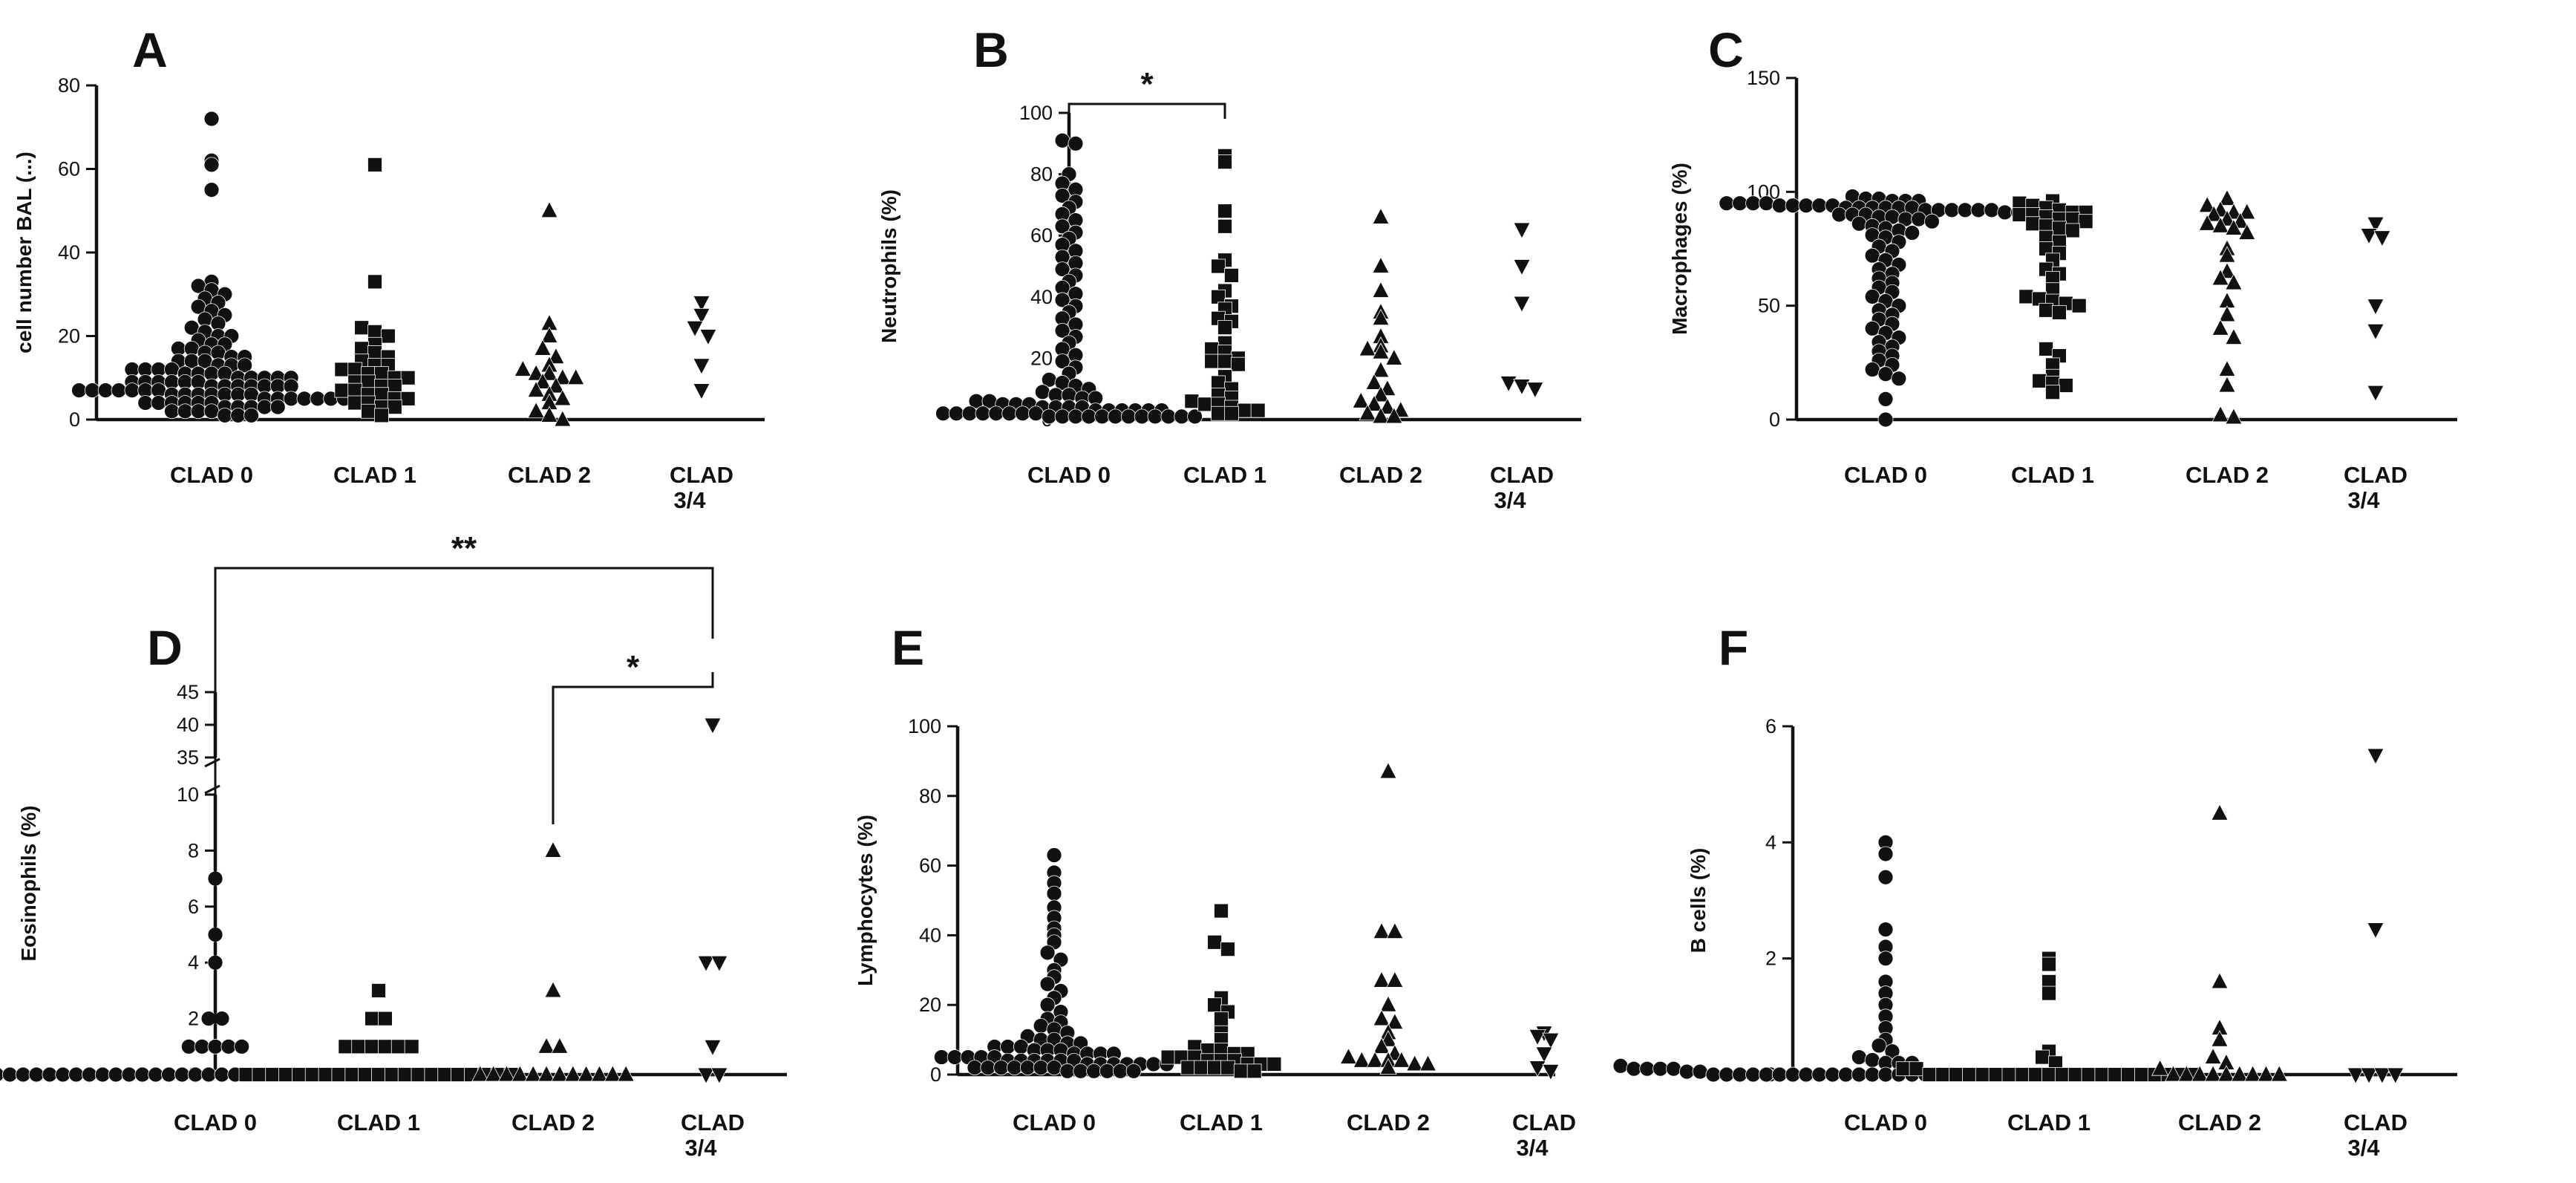  I want to click on y-axis-label: Eosinophils (%), so click(29, 884).